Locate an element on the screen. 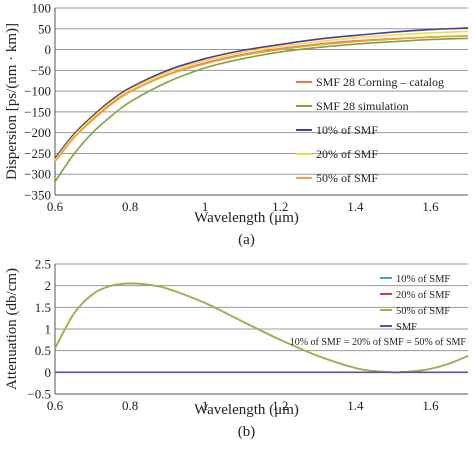  y-tick-label: −100 is located at coordinates (37, 91).